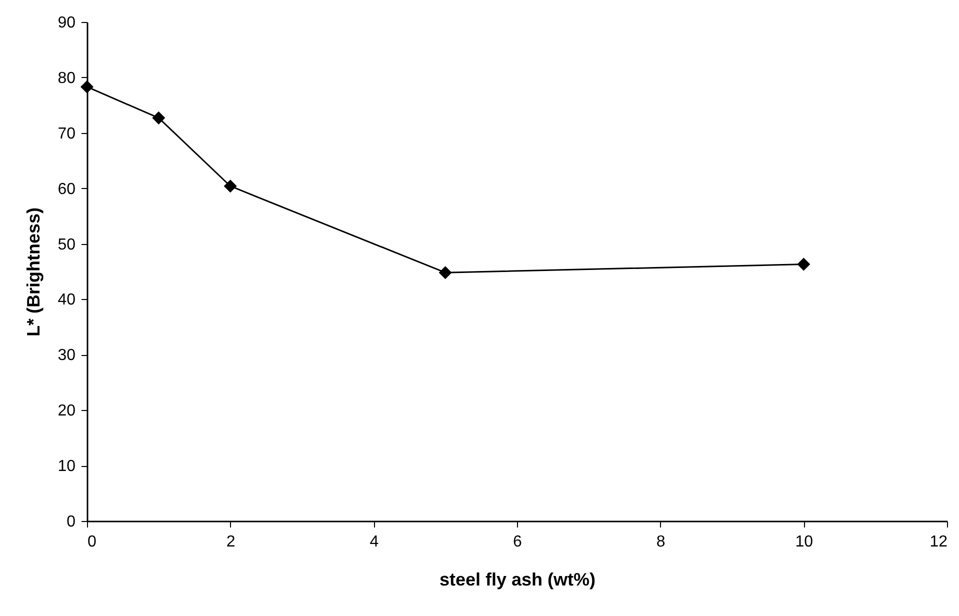  I want to click on y-tick-label: 50, so click(67, 245).